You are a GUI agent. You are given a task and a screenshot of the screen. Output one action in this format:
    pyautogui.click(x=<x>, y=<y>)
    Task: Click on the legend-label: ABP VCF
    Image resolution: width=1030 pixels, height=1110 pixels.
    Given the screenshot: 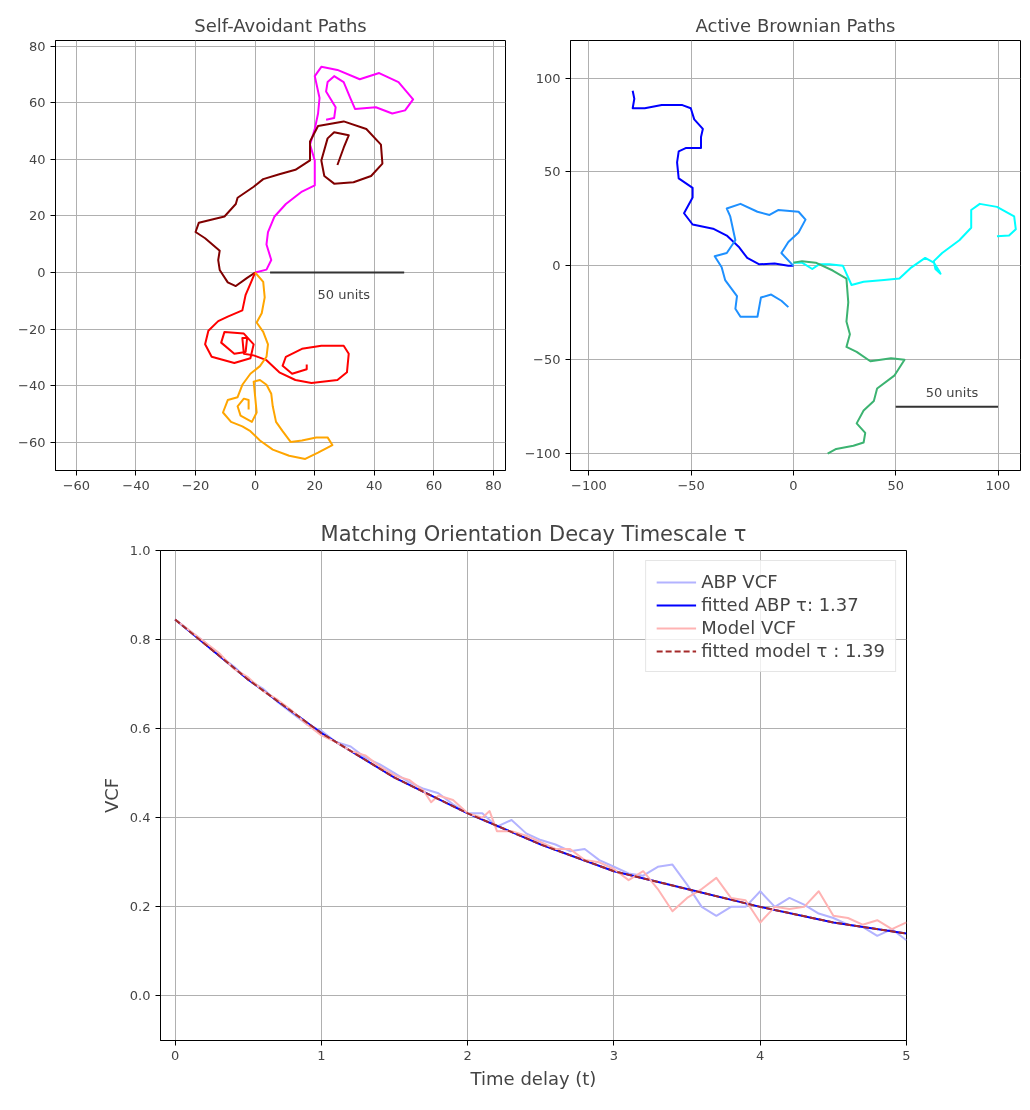 What is the action you would take?
    pyautogui.click(x=739, y=581)
    